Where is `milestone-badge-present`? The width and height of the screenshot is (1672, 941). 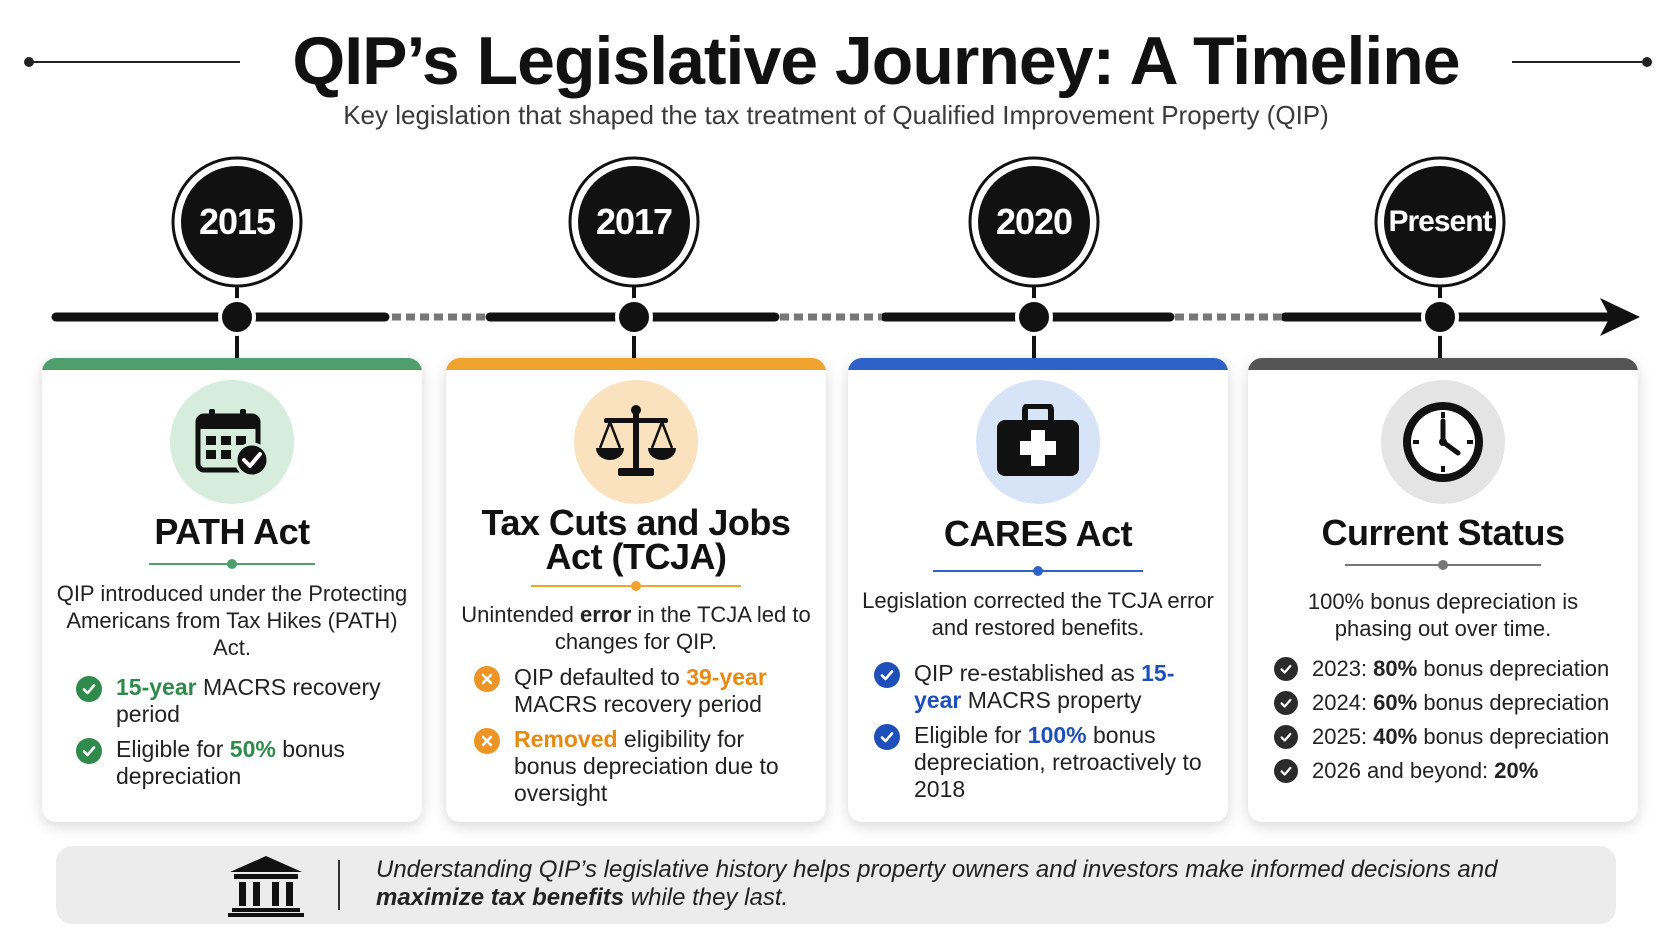 milestone-badge-present is located at coordinates (1440, 222).